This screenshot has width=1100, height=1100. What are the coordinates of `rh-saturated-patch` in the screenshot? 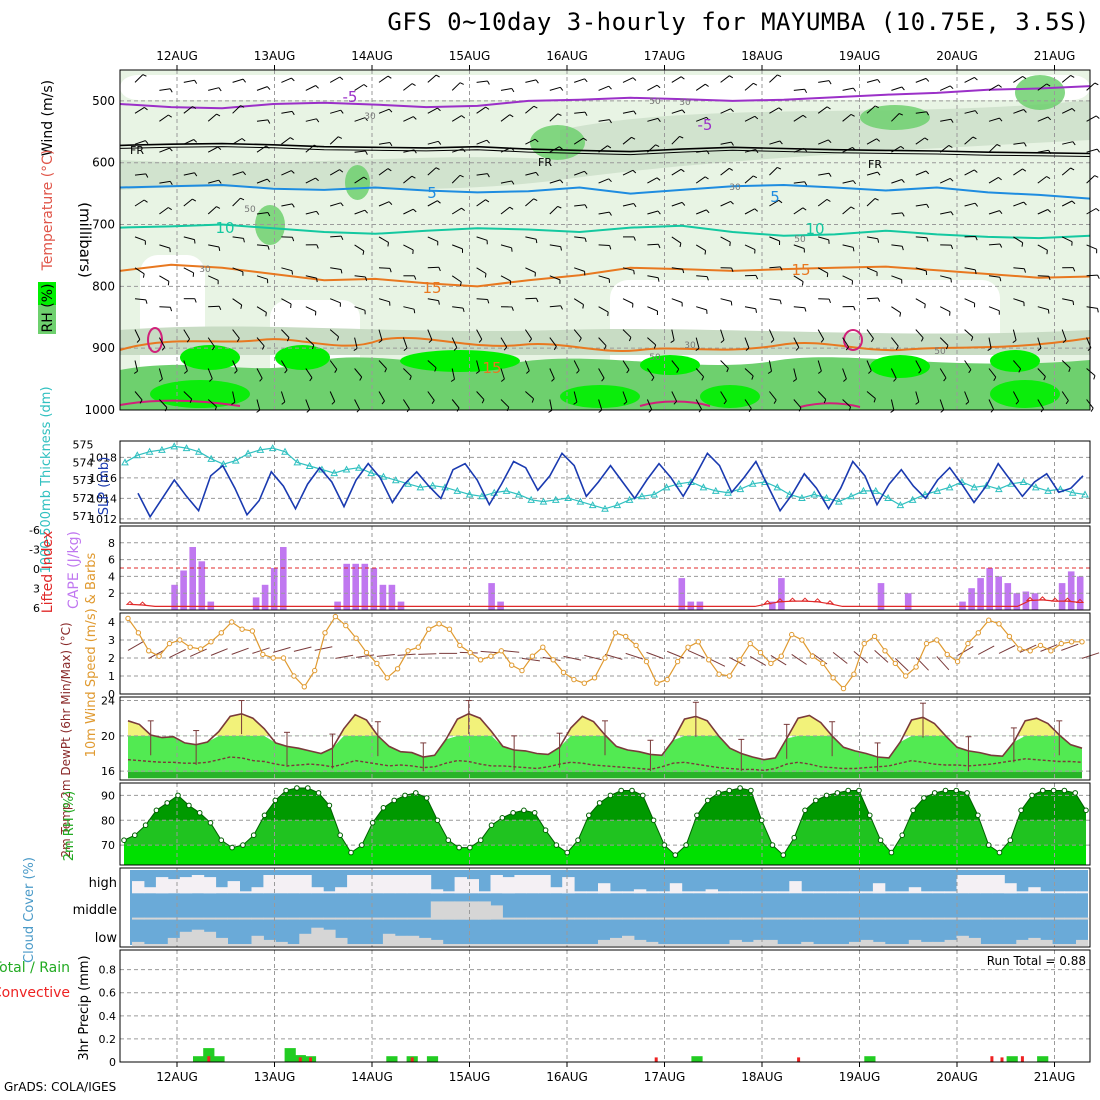 It's located at (600, 396).